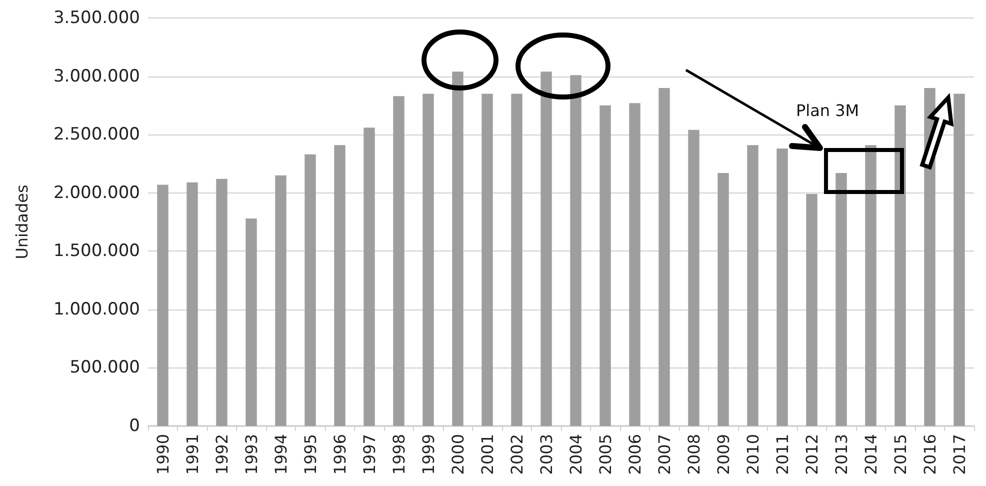 The height and width of the screenshot is (486, 986). What do you see at coordinates (828, 110) in the screenshot?
I see `annotation: Plan 3M` at bounding box center [828, 110].